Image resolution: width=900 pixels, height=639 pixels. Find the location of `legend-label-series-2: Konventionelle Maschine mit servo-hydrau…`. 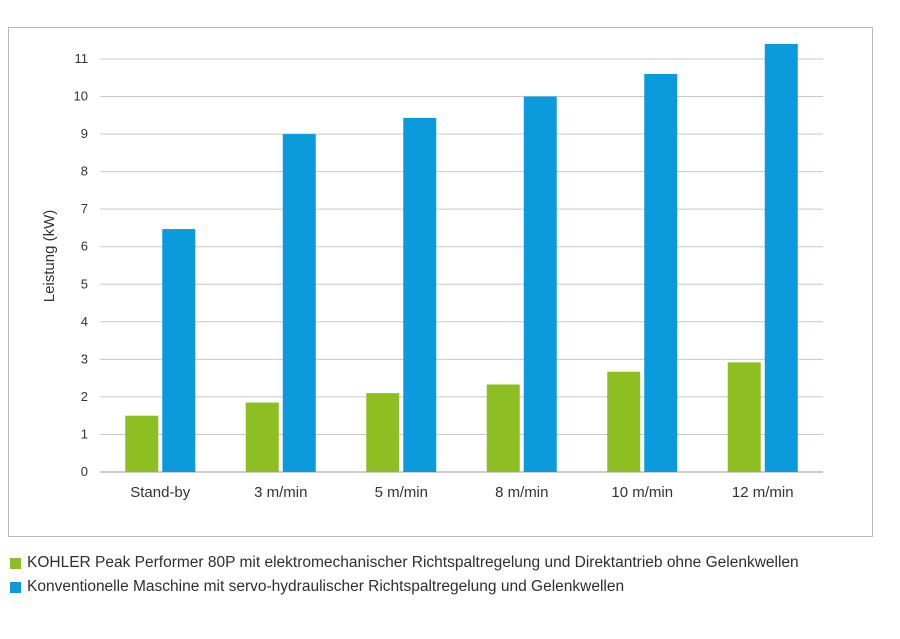

legend-label-series-2: Konventionelle Maschine mit servo-hydrau… is located at coordinates (326, 586).